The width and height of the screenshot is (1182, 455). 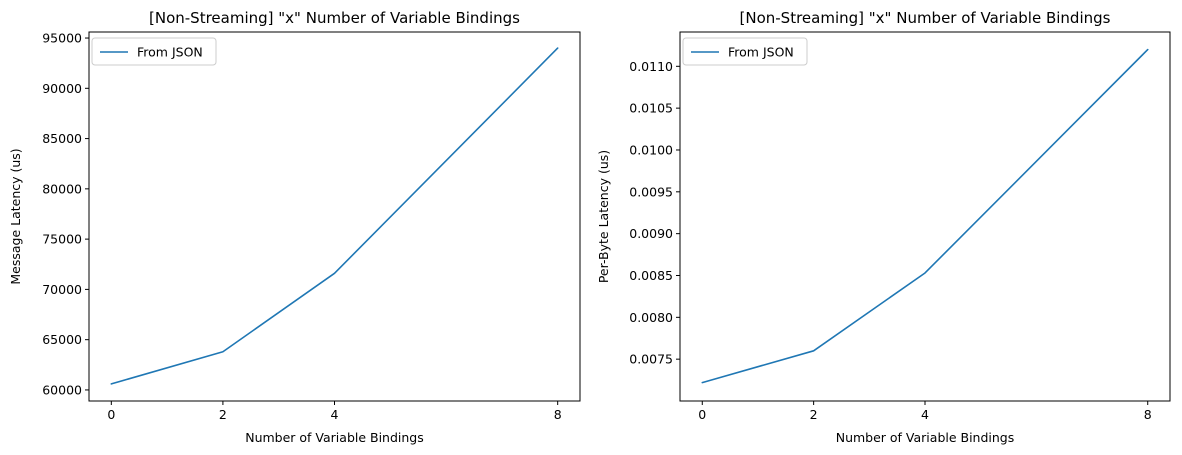 What do you see at coordinates (62, 289) in the screenshot?
I see `y-tick-label: 70000` at bounding box center [62, 289].